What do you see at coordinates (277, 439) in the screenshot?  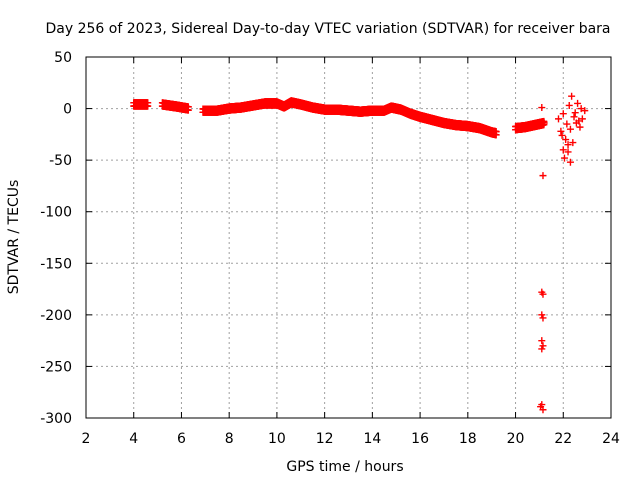 I see `x-tick-label: 10` at bounding box center [277, 439].